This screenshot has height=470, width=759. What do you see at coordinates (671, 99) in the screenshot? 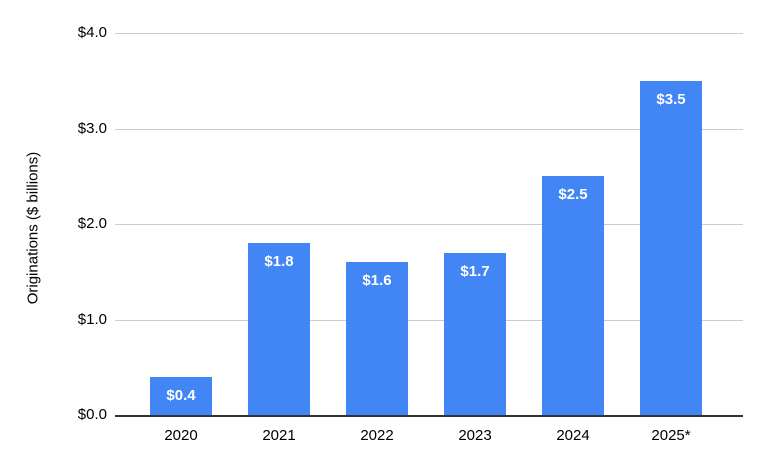
I see `bar-value-label: $3.5` at bounding box center [671, 99].